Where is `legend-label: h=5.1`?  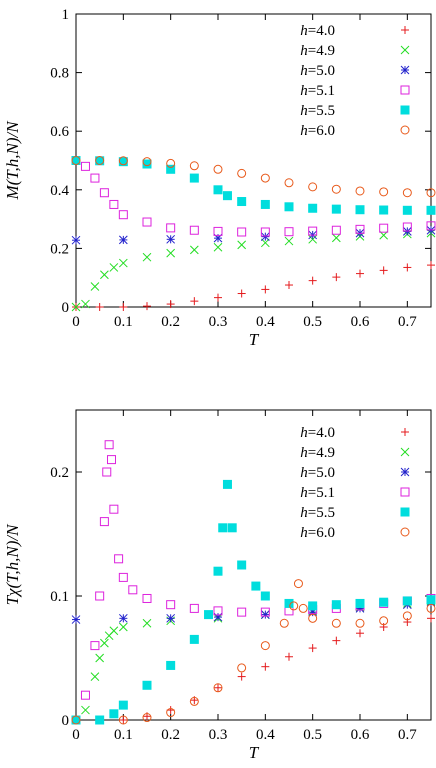
legend-label: h=5.1 is located at coordinates (317, 493).